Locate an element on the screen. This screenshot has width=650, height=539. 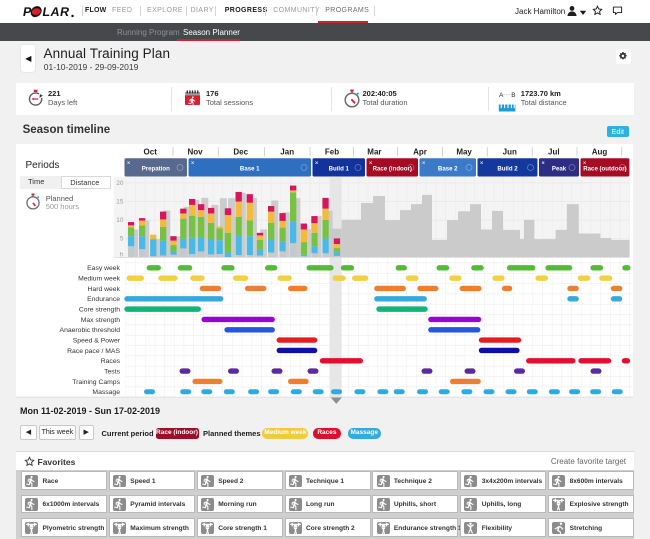
svg-text: Base 1 is located at coordinates (250, 168).